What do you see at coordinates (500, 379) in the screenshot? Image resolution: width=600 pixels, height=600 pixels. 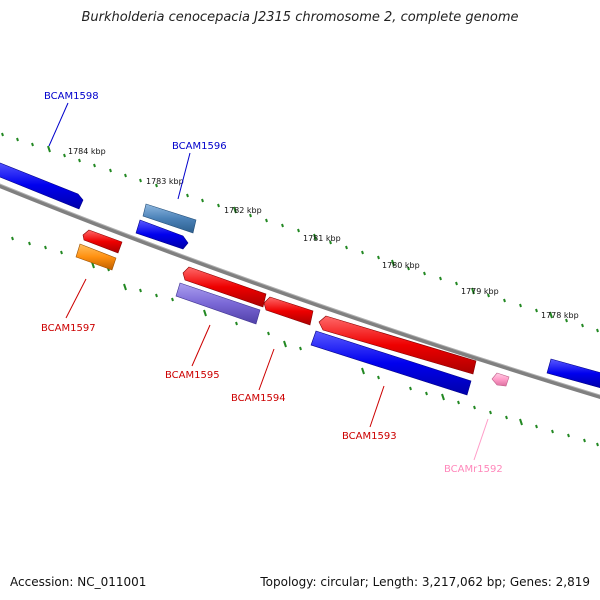 I see `gene-bcamr1592` at bounding box center [500, 379].